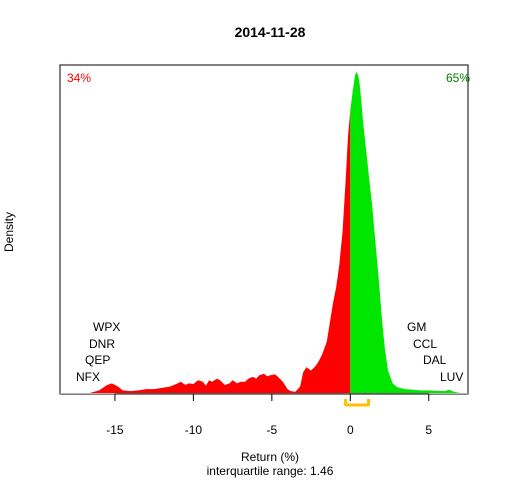 The width and height of the screenshot is (512, 480). What do you see at coordinates (272, 430) in the screenshot?
I see `x-tick-label: -5` at bounding box center [272, 430].